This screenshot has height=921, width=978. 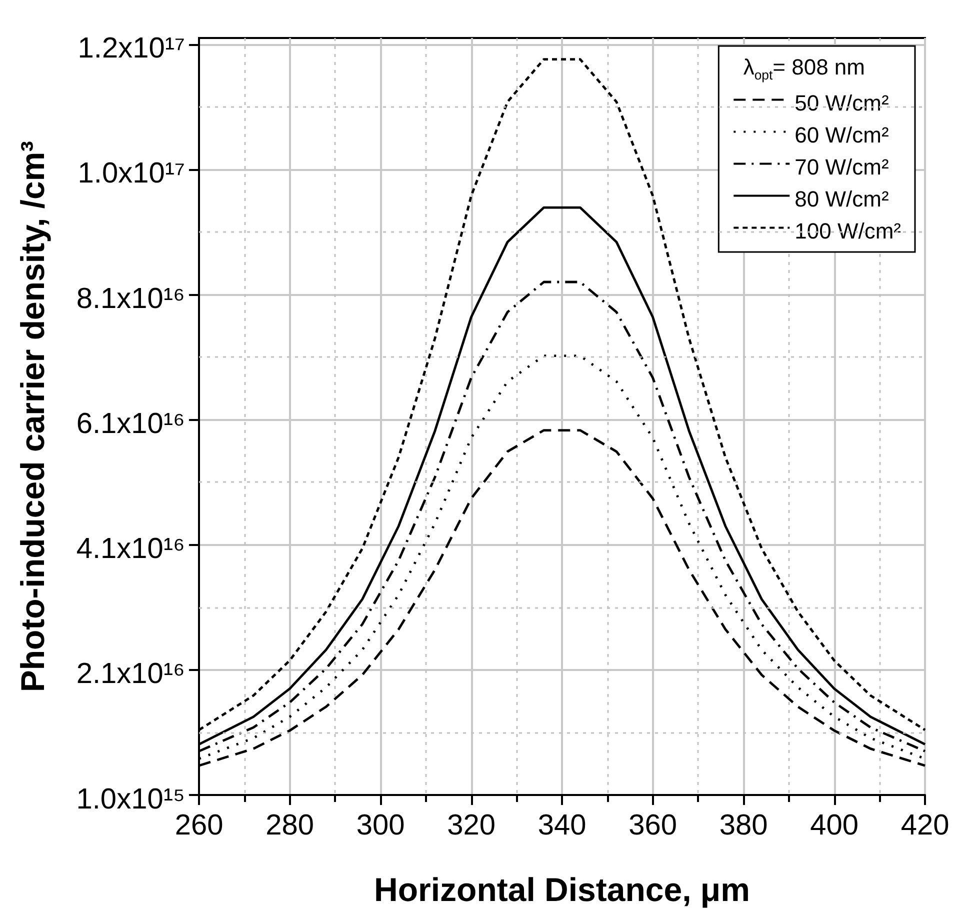 What do you see at coordinates (380, 826) in the screenshot?
I see `x-tick-label: 300` at bounding box center [380, 826].